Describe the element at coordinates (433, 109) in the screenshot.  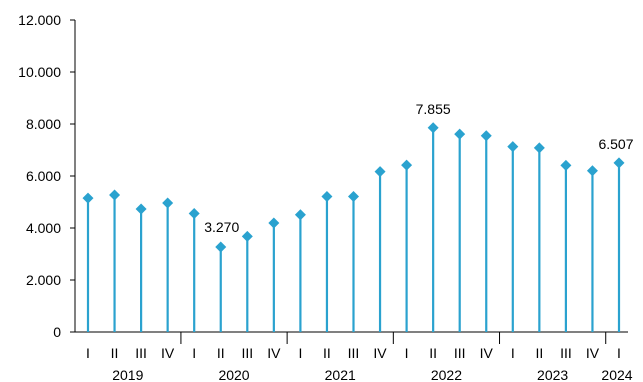
I see `data-value-label: 7.855` at that location.